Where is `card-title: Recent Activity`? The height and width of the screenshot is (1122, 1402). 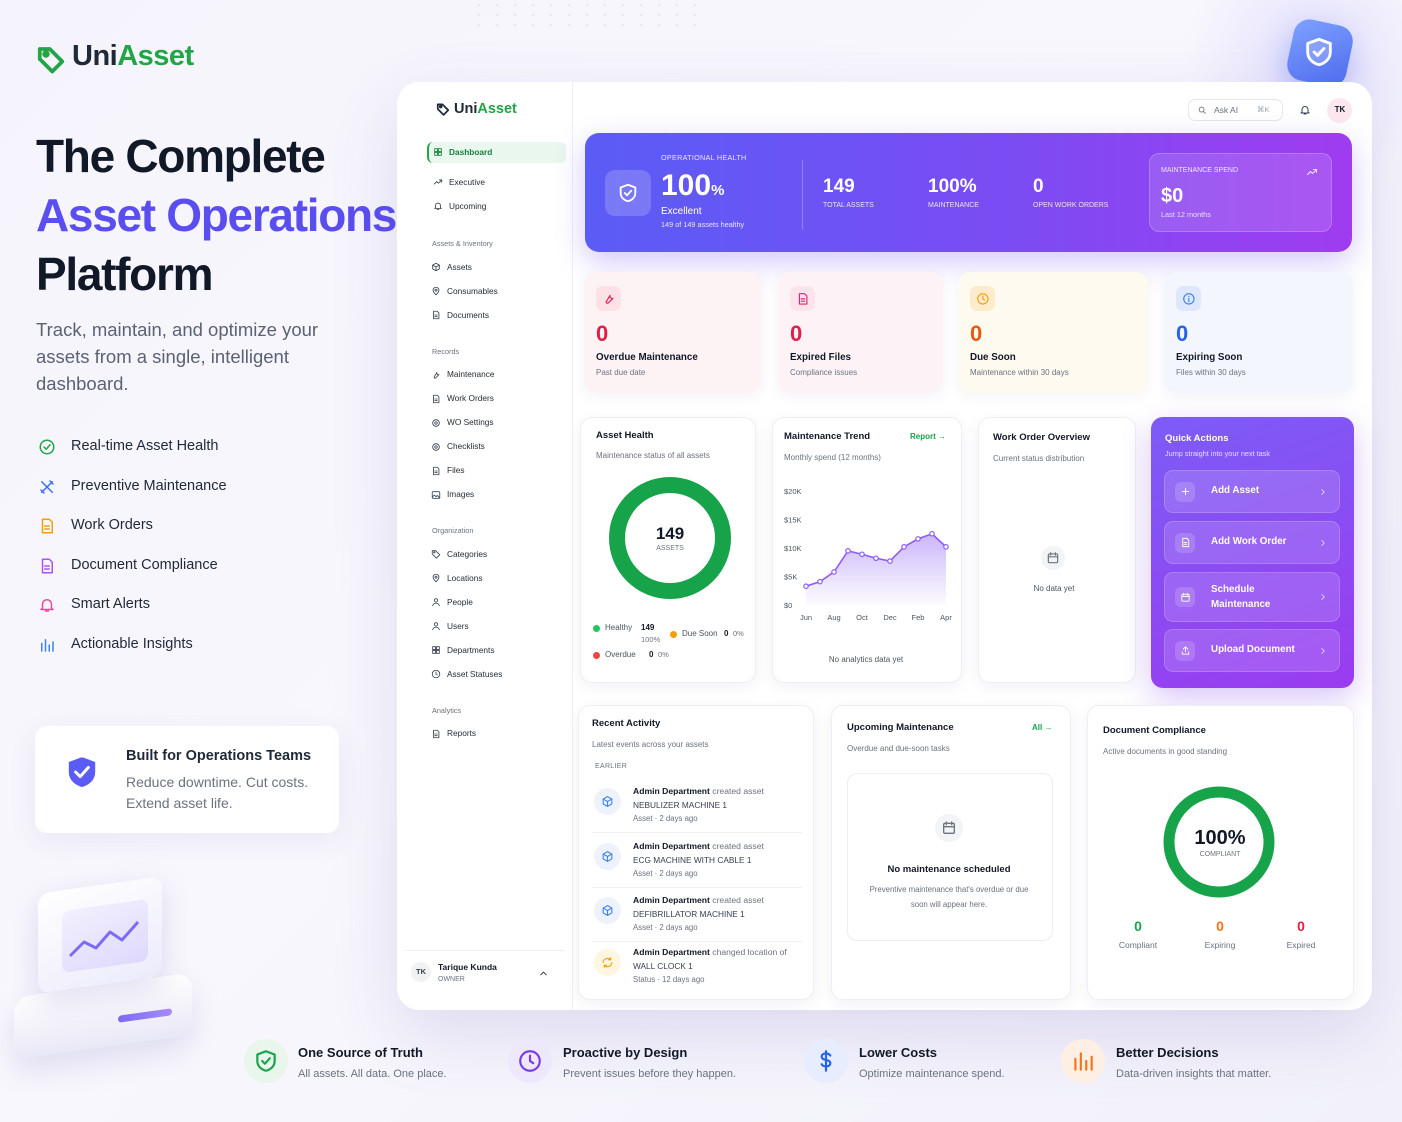
card-title: Recent Activity is located at coordinates (626, 724).